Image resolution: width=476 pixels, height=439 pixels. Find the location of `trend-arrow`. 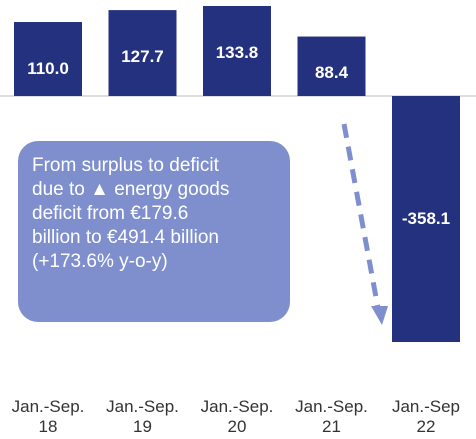

trend-arrow is located at coordinates (364, 224).